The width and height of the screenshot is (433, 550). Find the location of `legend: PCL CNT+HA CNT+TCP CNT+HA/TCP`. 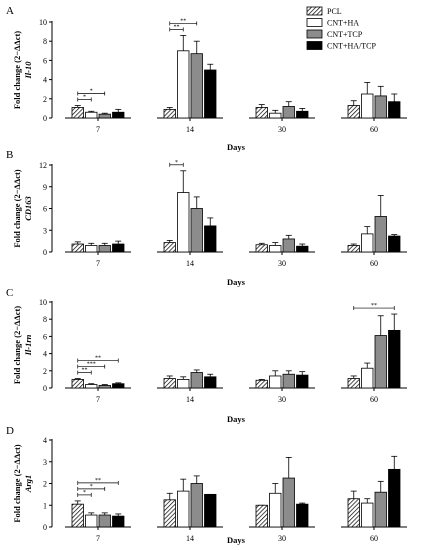

legend: PCL CNT+HA CNT+TCP CNT+HA/TCP is located at coordinates (341, 28).